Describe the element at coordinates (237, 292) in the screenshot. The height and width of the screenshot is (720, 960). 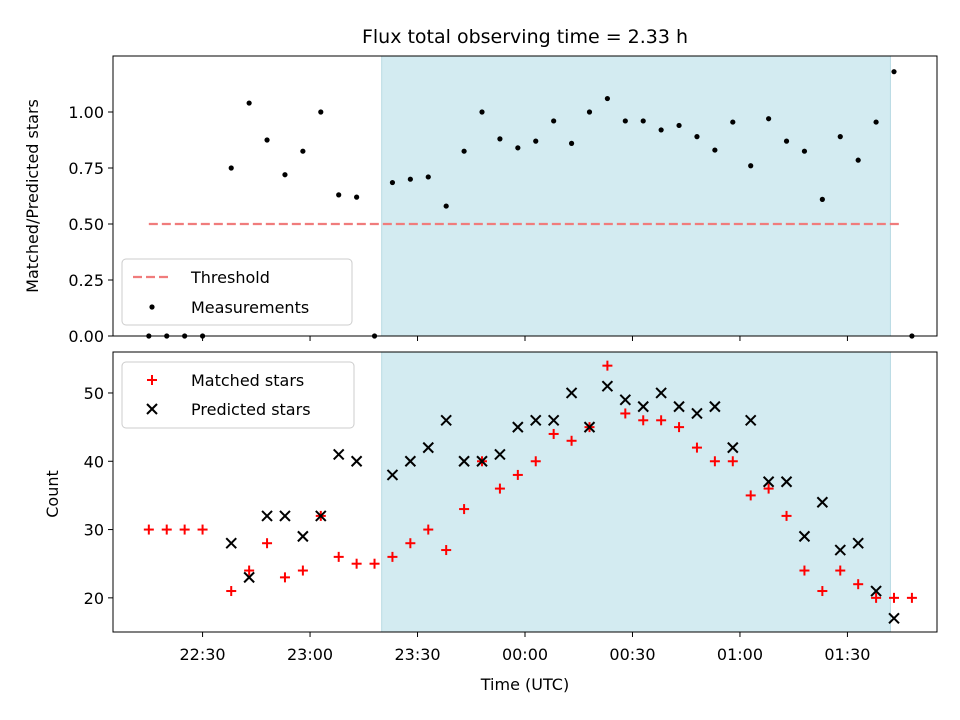
I see `top-legend-box` at that location.